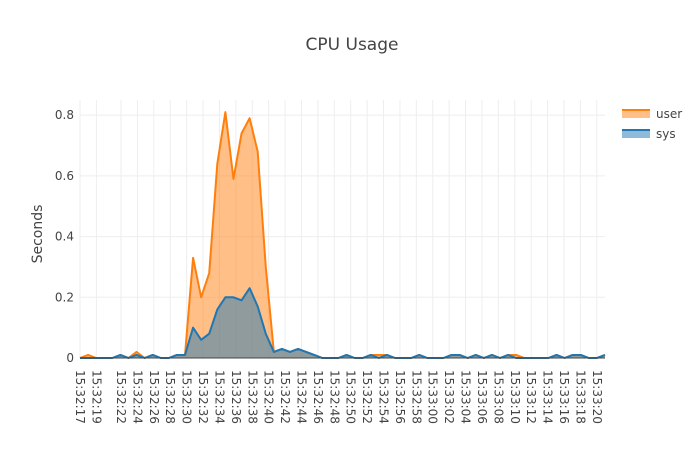  I want to click on x-tick-label: 15:32:22, so click(121, 397).